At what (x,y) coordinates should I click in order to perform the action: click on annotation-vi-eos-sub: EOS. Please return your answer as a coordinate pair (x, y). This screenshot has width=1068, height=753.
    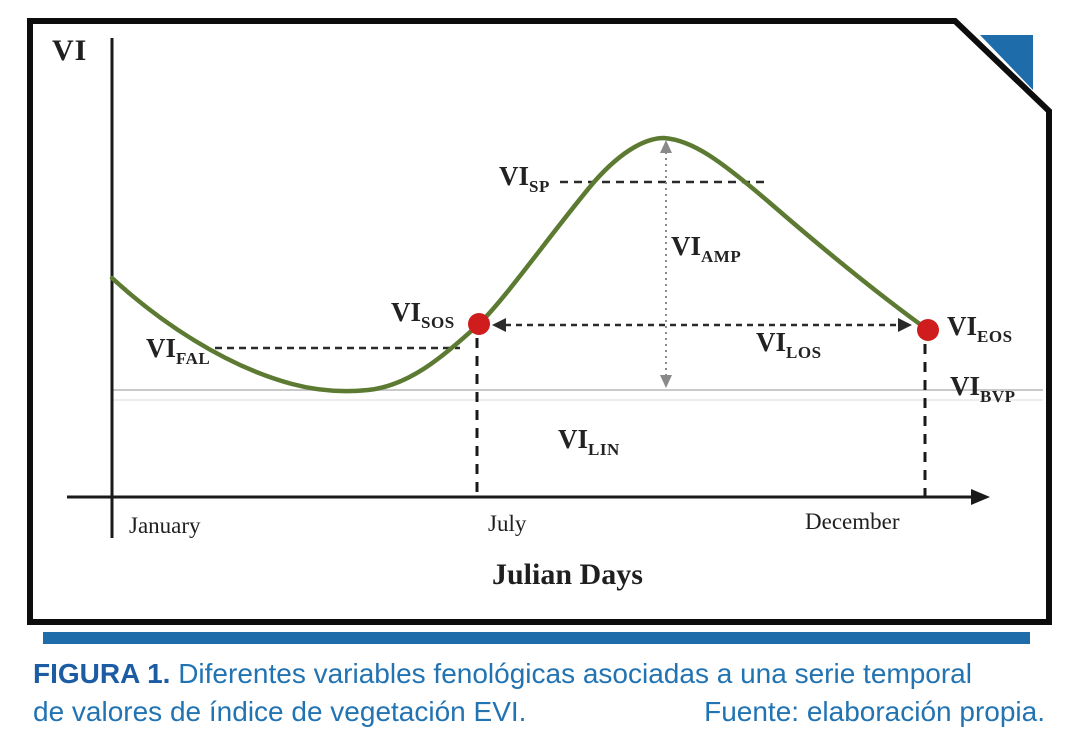
    Looking at the image, I should click on (995, 336).